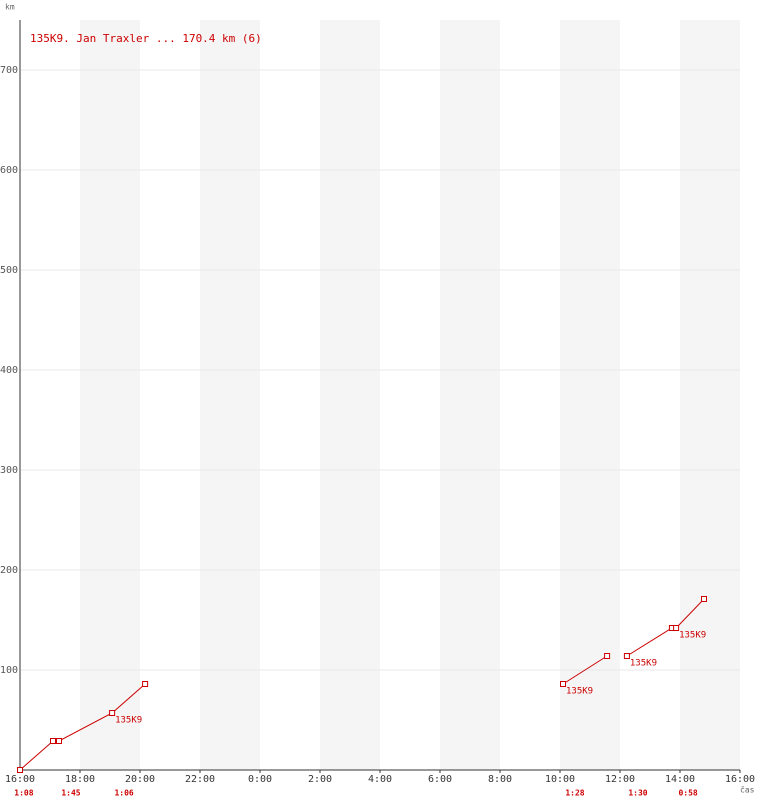 This screenshot has width=760, height=800. Describe the element at coordinates (23, 793) in the screenshot. I see `duration-label: 1:08` at that location.